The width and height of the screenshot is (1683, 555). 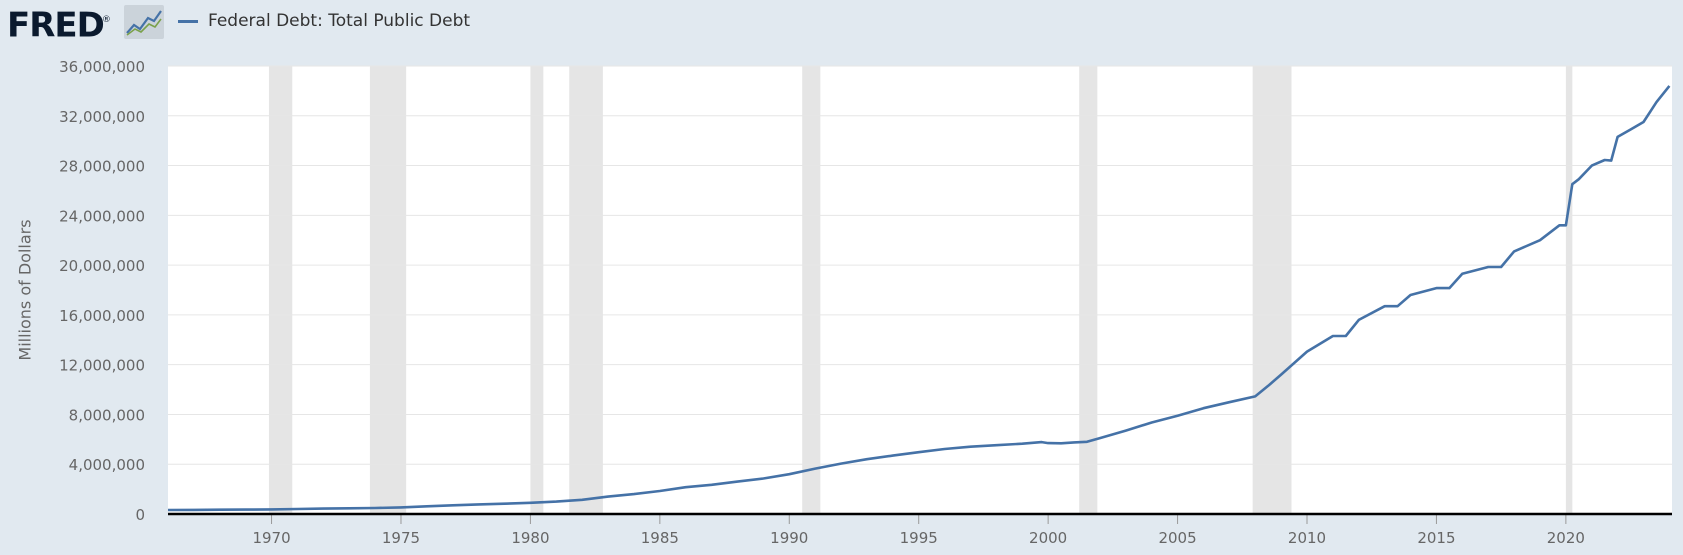 I want to click on x-tick-label: 2010, so click(x=1307, y=538).